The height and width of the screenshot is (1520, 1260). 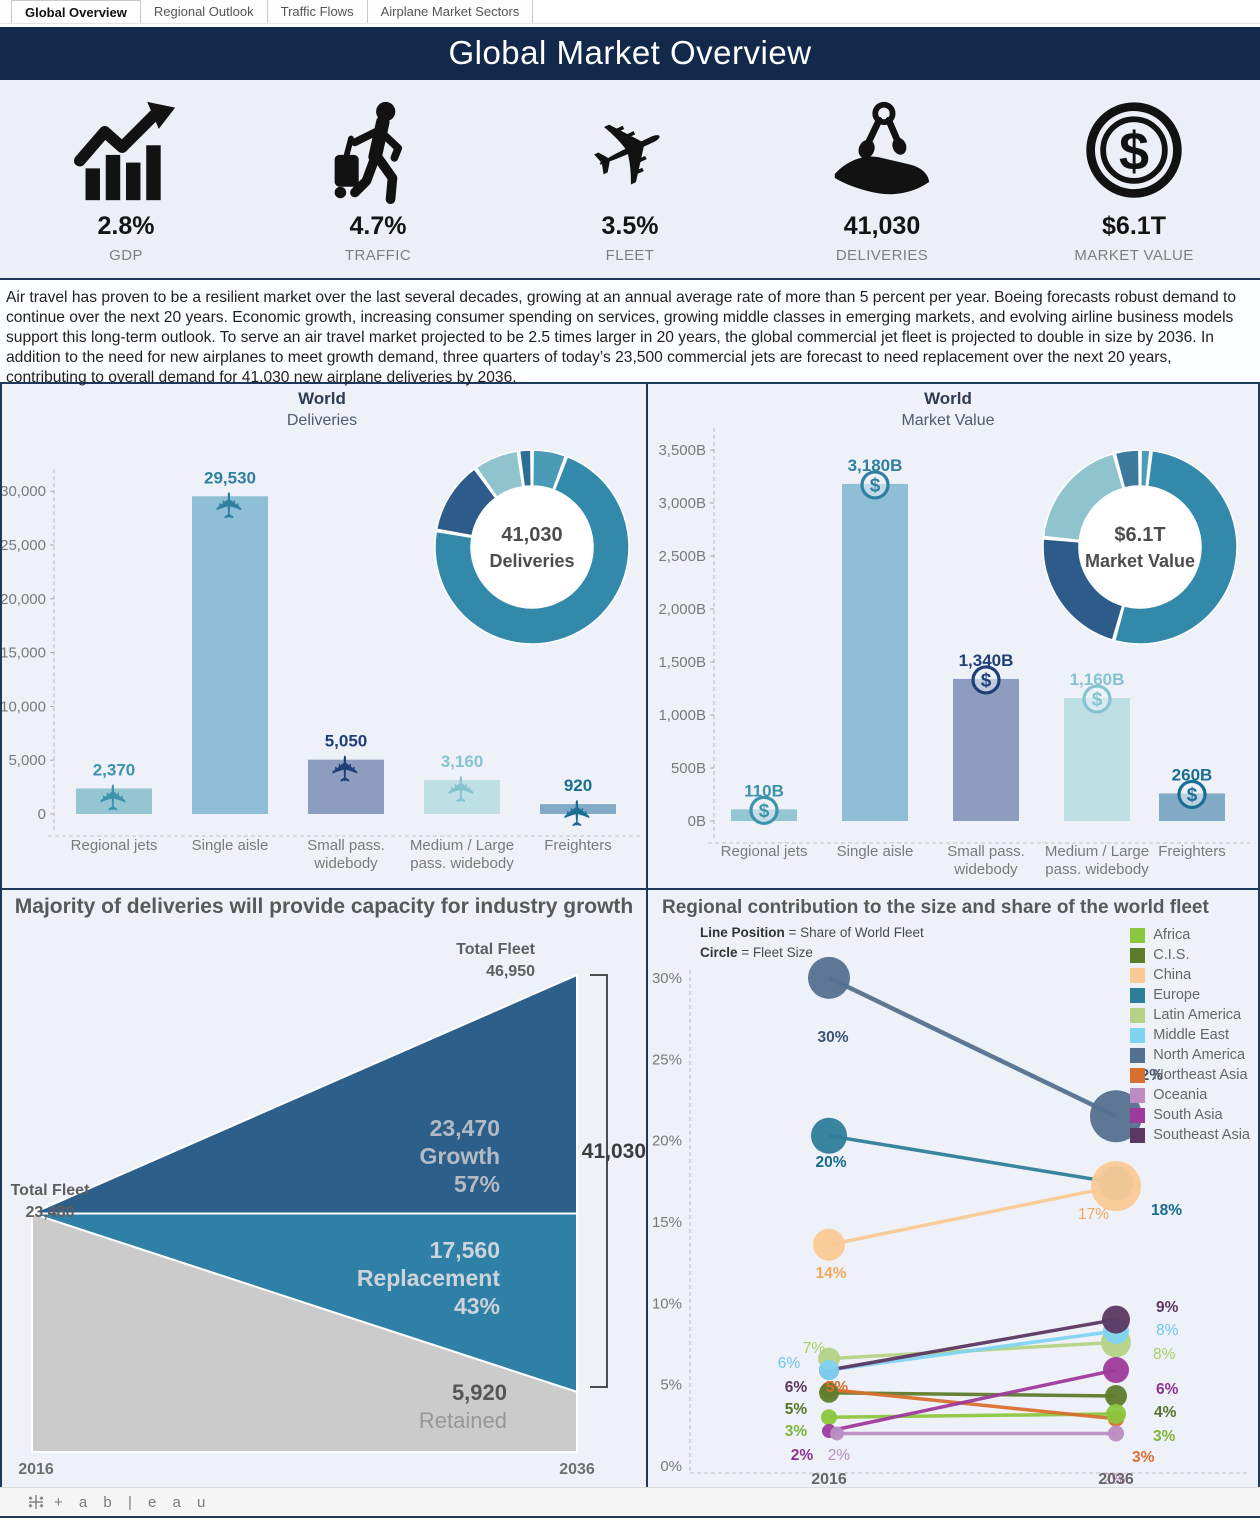 I want to click on bubble-2016-china, so click(x=829, y=1244).